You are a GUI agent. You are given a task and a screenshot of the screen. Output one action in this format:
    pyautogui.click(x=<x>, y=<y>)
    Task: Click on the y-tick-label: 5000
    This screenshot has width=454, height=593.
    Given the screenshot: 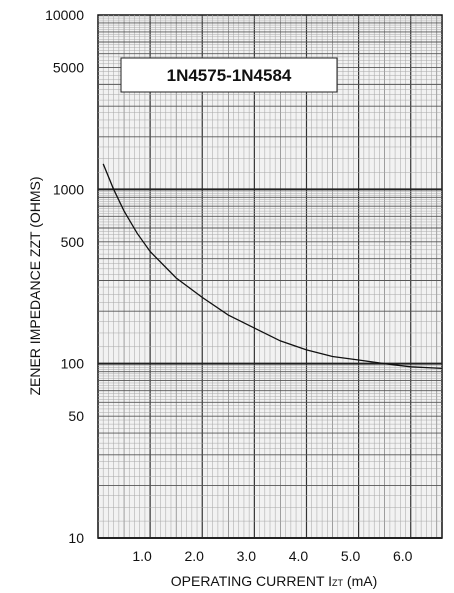 What is the action you would take?
    pyautogui.click(x=68, y=67)
    